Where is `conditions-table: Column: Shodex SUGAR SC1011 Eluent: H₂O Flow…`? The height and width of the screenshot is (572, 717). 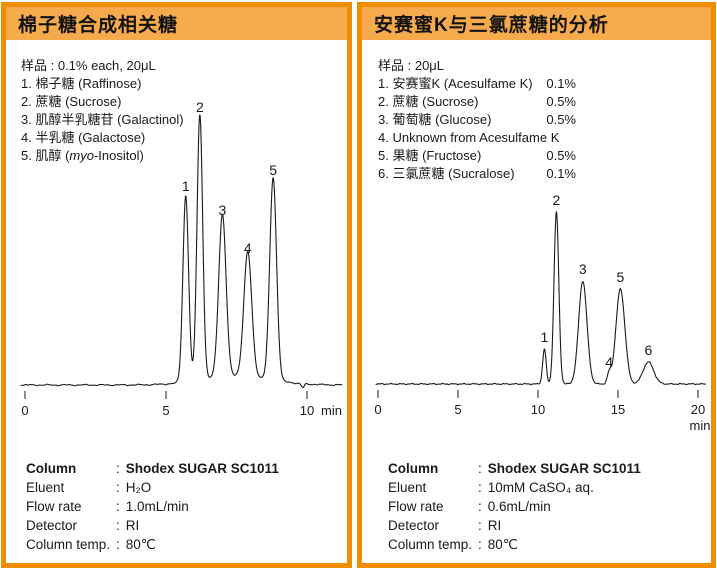 conditions-table: Column: Shodex SUGAR SC1011 Eluent: H₂O Flow… is located at coordinates (152, 506).